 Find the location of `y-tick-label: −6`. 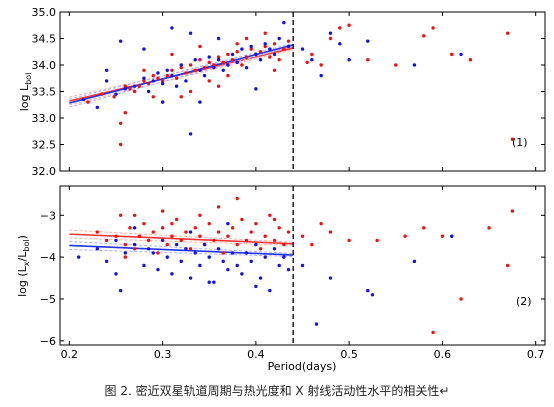

y-tick-label: −6 is located at coordinates (48, 341).